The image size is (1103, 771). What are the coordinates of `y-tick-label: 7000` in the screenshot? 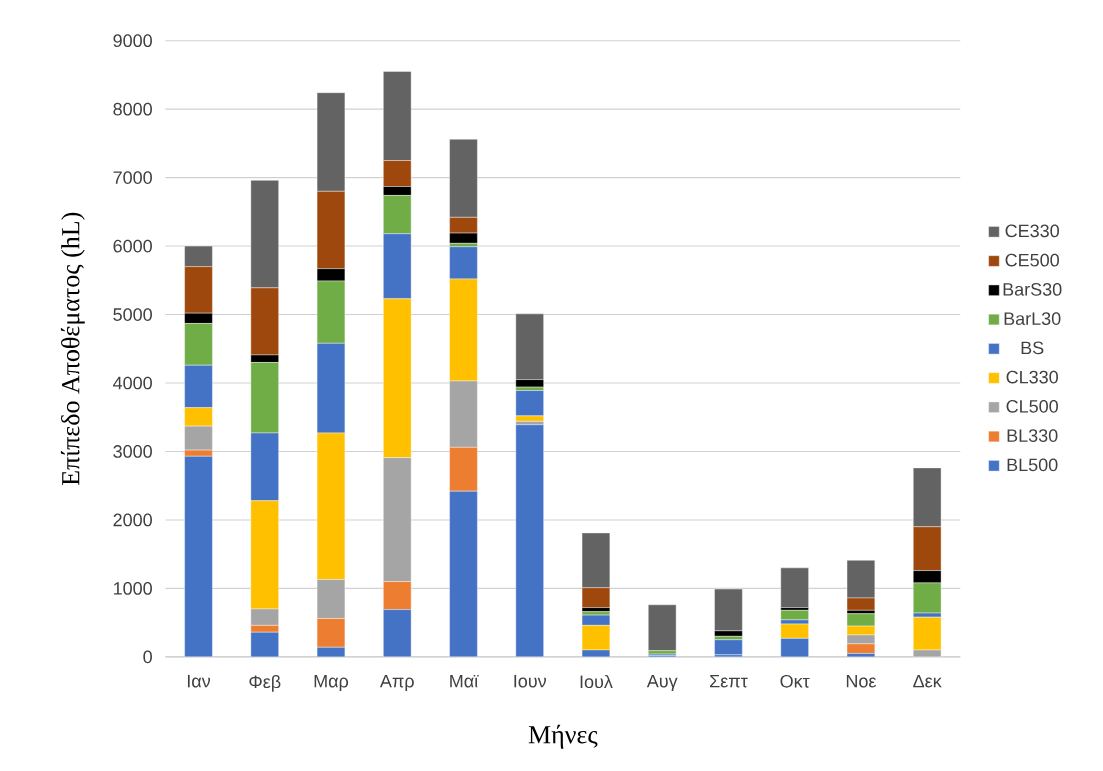 It's located at (132, 178).